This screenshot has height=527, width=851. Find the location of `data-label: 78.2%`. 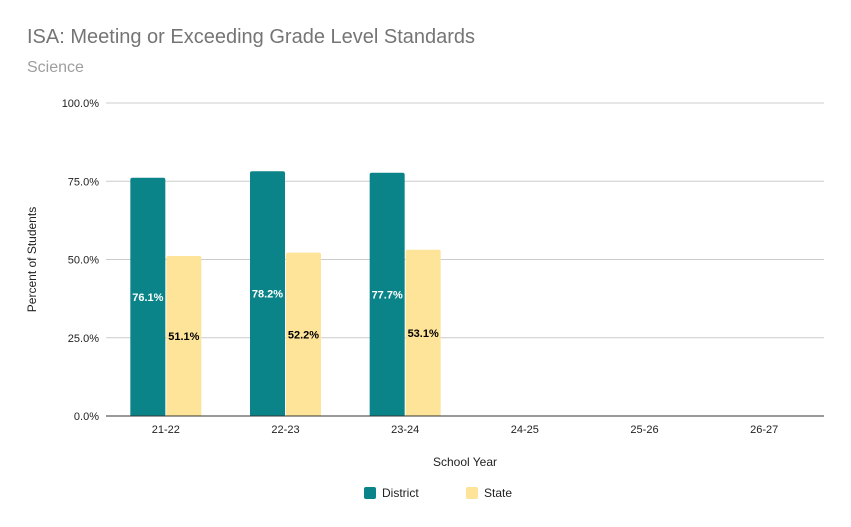

data-label: 78.2% is located at coordinates (267, 295).